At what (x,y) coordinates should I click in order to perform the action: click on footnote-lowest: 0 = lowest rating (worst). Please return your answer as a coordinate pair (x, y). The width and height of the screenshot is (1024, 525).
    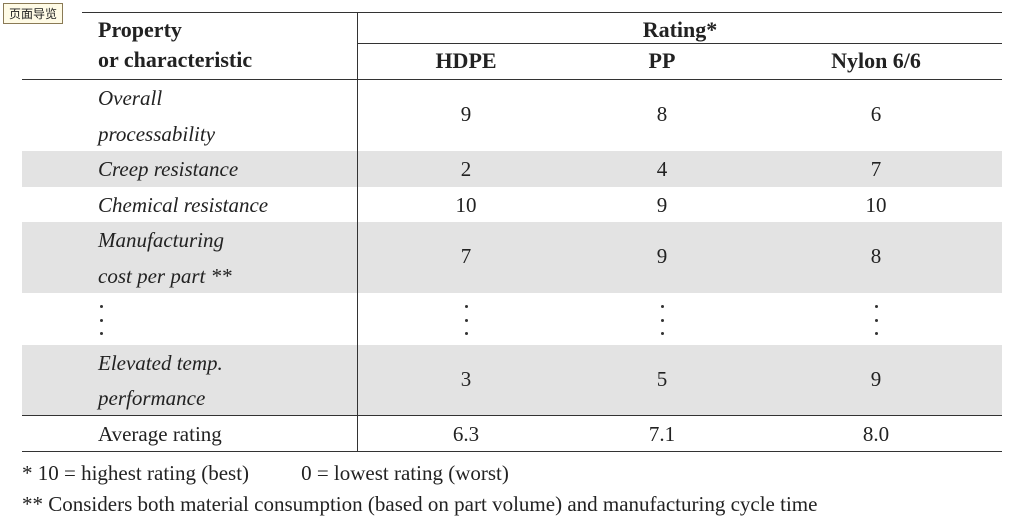
    Looking at the image, I should click on (405, 473).